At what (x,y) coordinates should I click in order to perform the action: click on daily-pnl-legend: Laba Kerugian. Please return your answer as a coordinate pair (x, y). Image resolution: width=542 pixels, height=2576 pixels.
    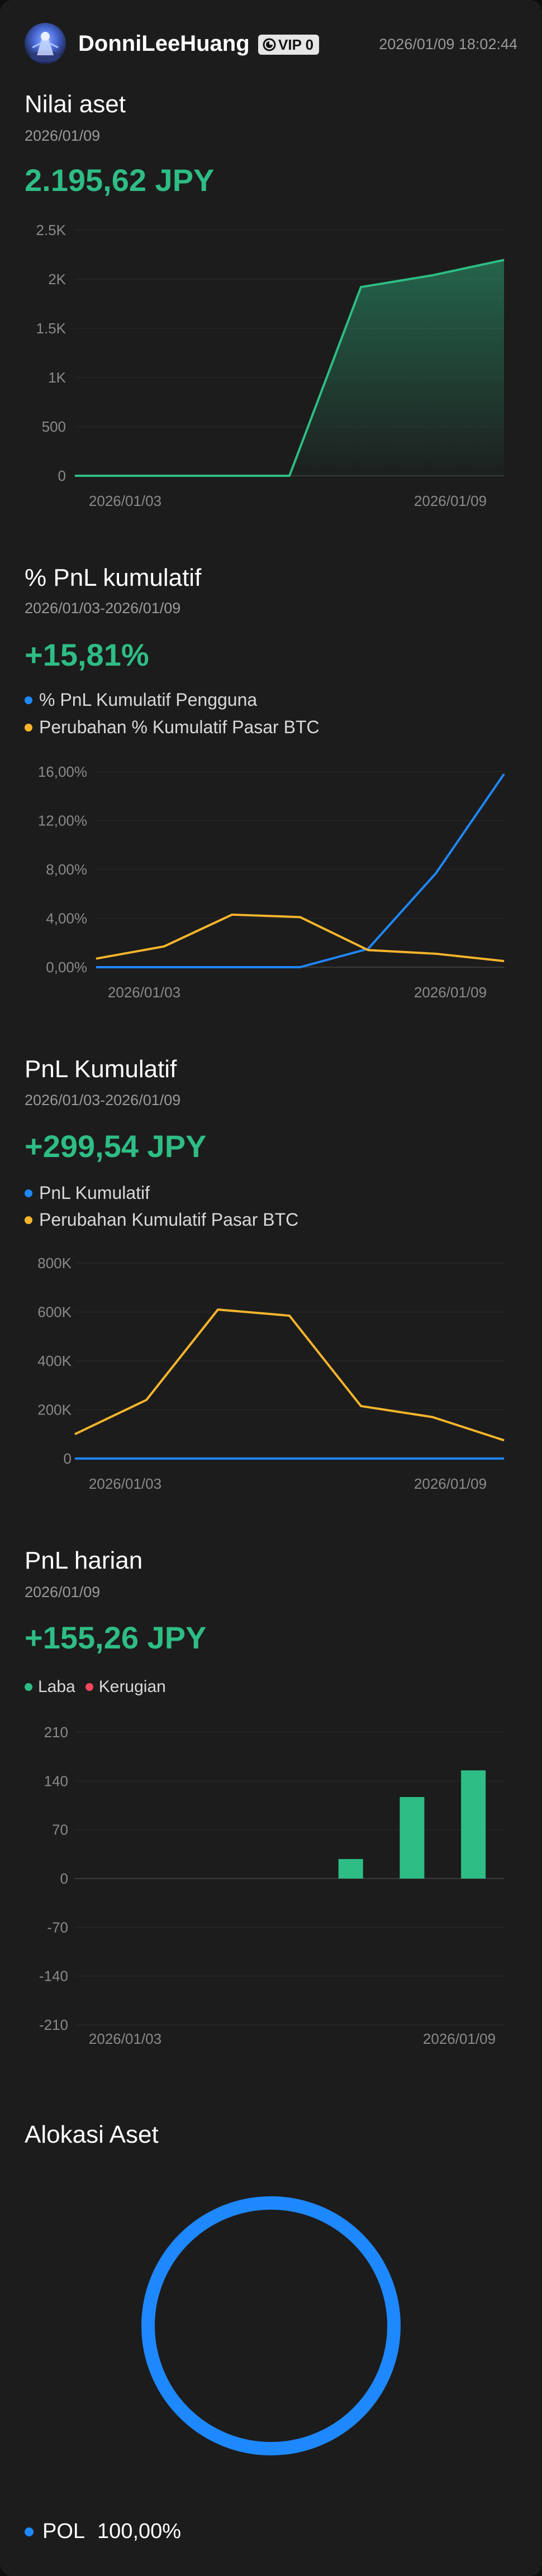
    Looking at the image, I should click on (100, 1686).